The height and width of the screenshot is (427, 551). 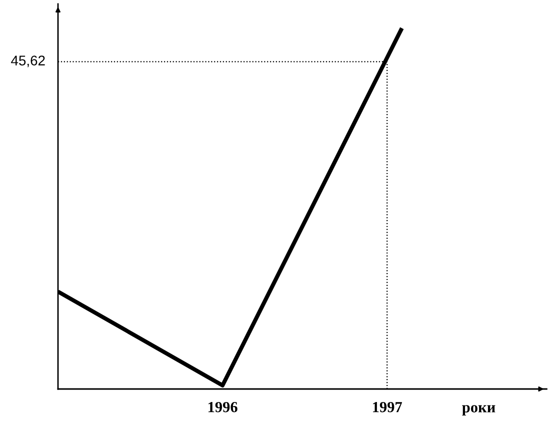 What do you see at coordinates (479, 410) in the screenshot?
I see `x-axis-title: роки` at bounding box center [479, 410].